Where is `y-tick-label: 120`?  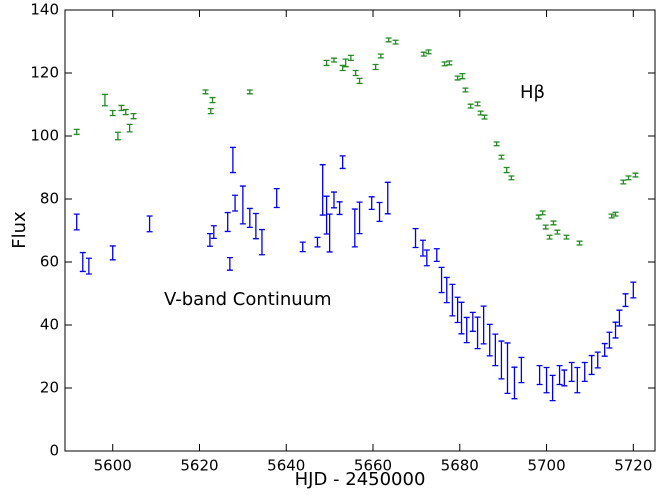
y-tick-label: 120 is located at coordinates (44, 73).